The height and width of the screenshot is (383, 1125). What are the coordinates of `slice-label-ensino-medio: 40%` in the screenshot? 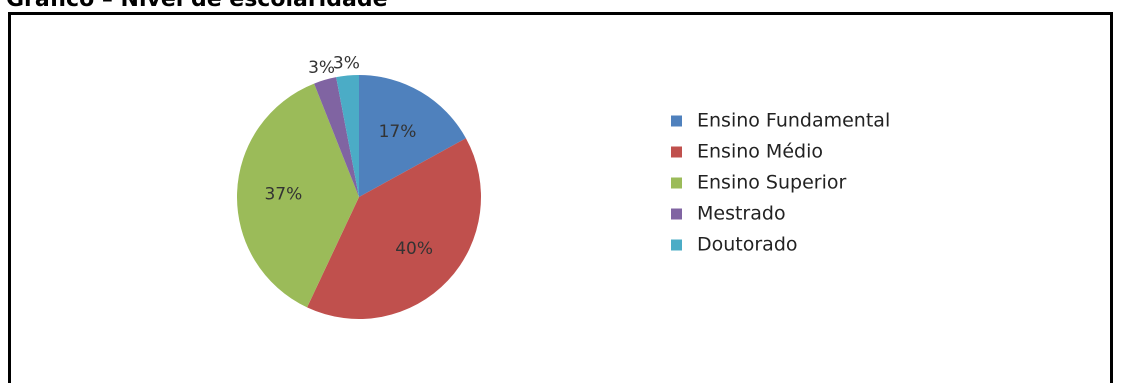 It's located at (414, 249).